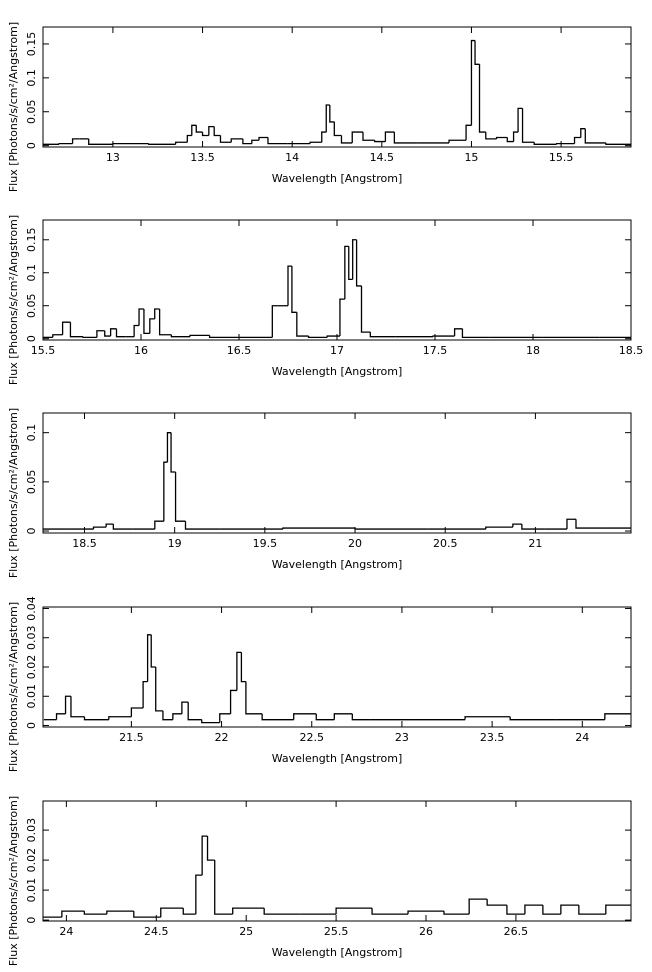 The height and width of the screenshot is (972, 652). I want to click on x-tick-label: 24, so click(66, 931).